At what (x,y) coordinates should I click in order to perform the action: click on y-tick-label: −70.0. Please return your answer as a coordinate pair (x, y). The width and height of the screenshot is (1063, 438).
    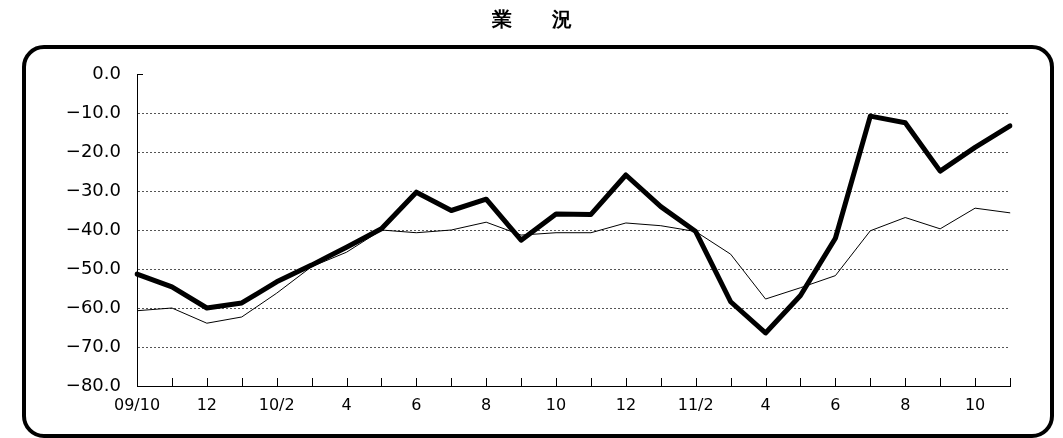
    Looking at the image, I should click on (93, 345).